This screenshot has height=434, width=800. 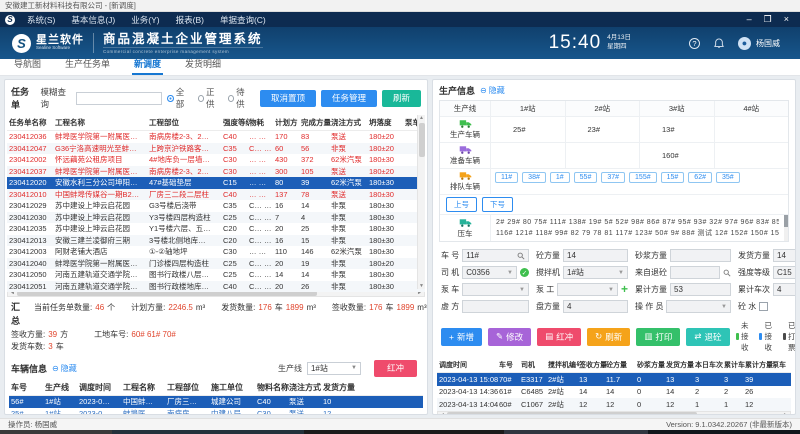 What do you see at coordinates (786, 19) in the screenshot?
I see `close-button: ×` at bounding box center [786, 19].